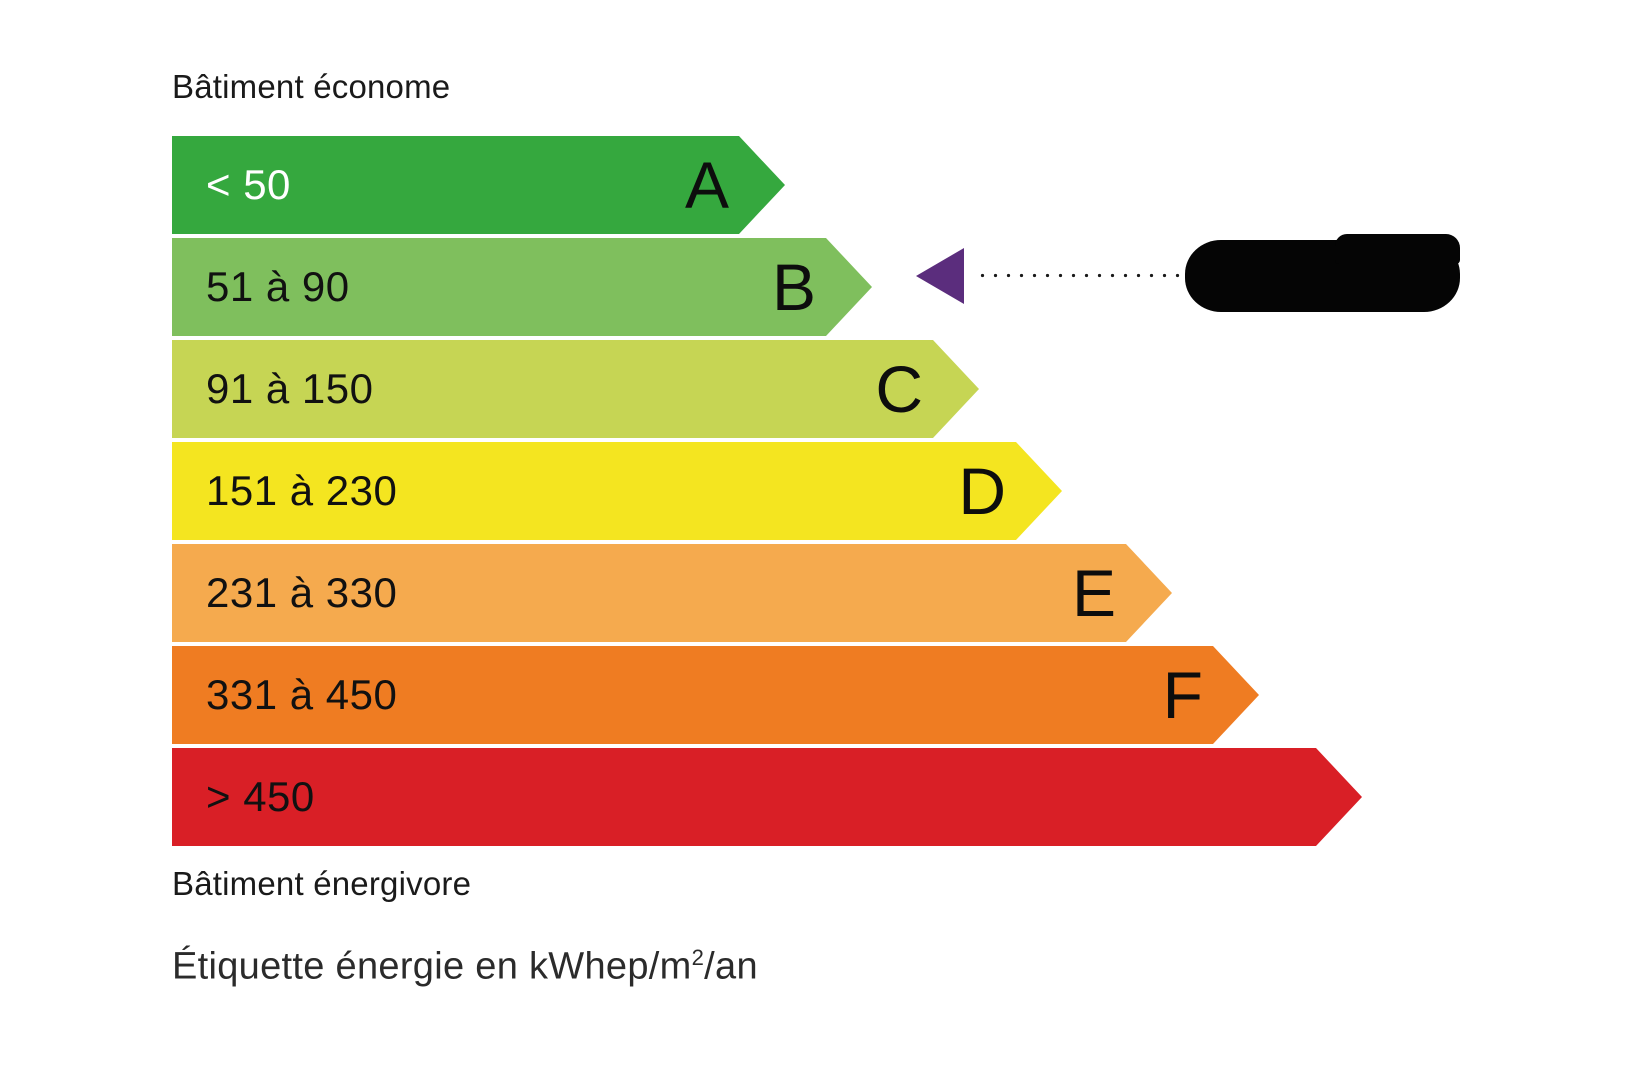 The height and width of the screenshot is (1080, 1633). I want to click on top-heading: Bâtiment économe, so click(311, 86).